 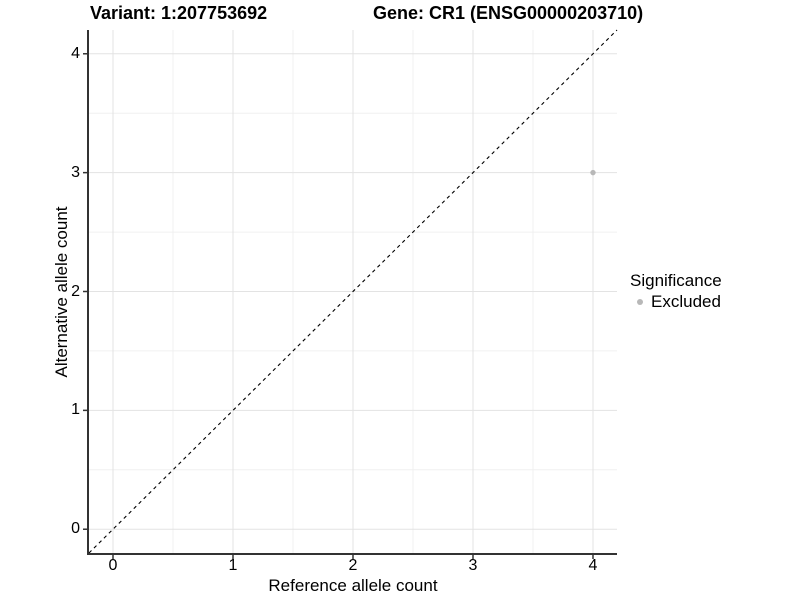 What do you see at coordinates (640, 302) in the screenshot?
I see `legend-point-icon` at bounding box center [640, 302].